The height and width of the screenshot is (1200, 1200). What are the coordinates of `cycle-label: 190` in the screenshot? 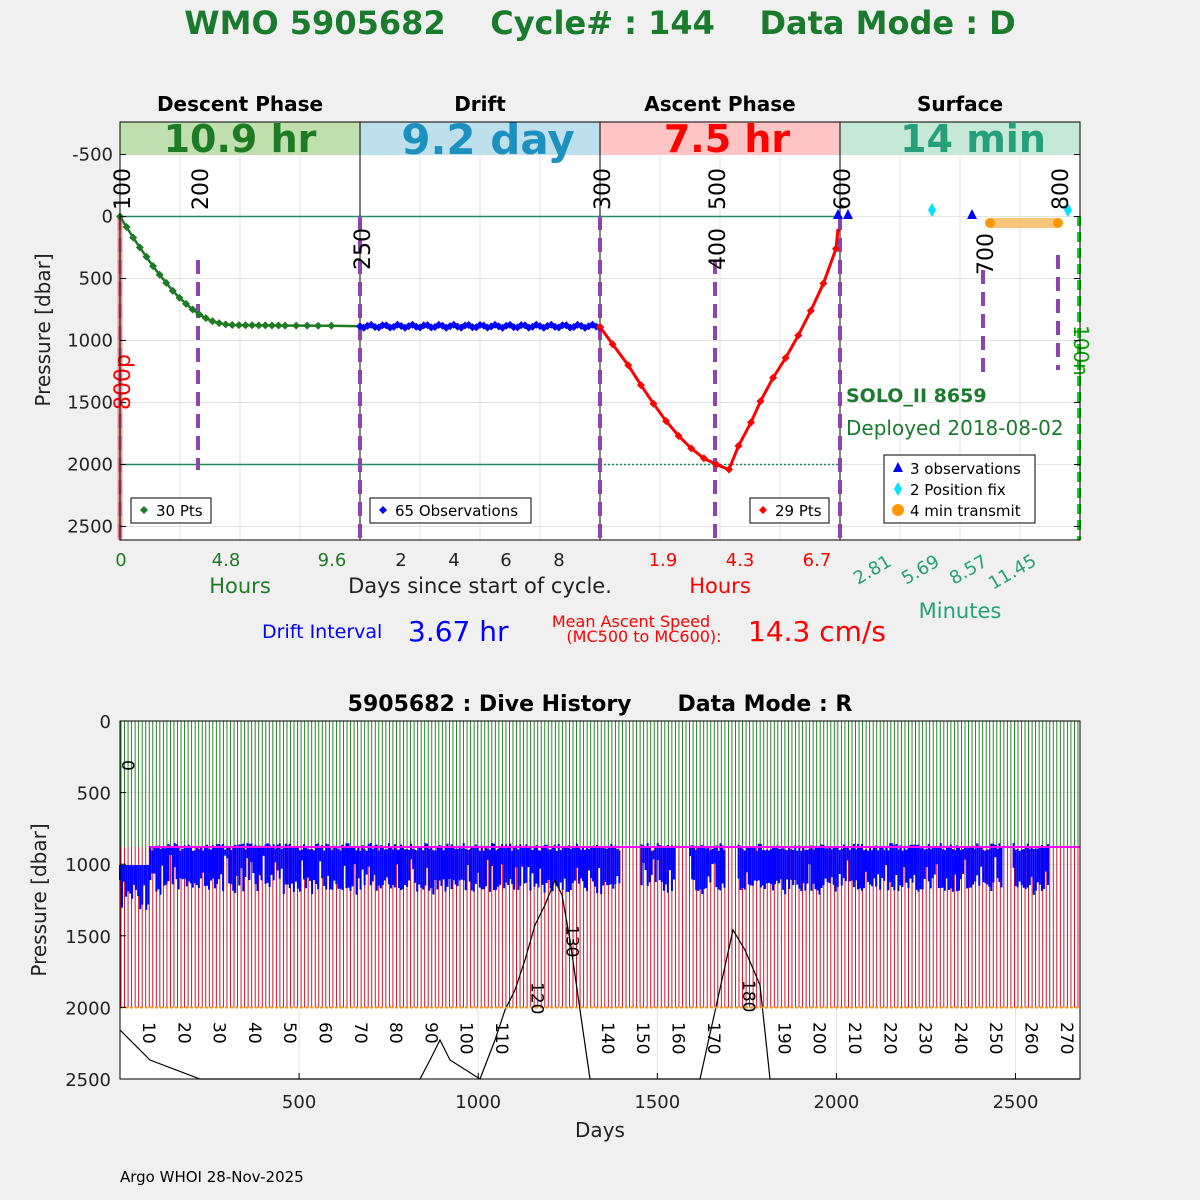 It's located at (783, 1038).